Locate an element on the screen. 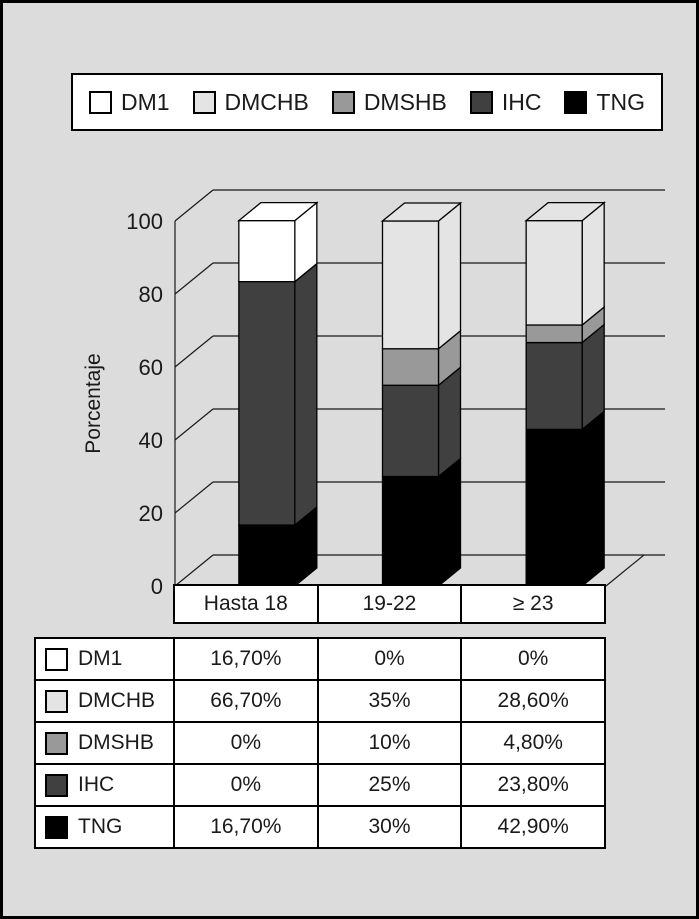  category-header-23: ≥ 23 is located at coordinates (533, 604).